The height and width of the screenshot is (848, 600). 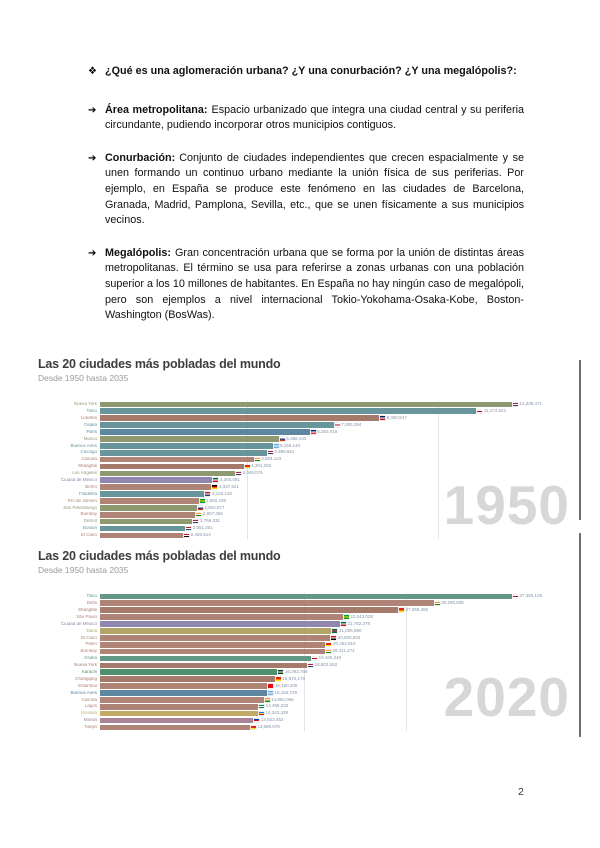 I want to click on bar-row: Calcuta 4,604,143, so click(x=311, y=459).